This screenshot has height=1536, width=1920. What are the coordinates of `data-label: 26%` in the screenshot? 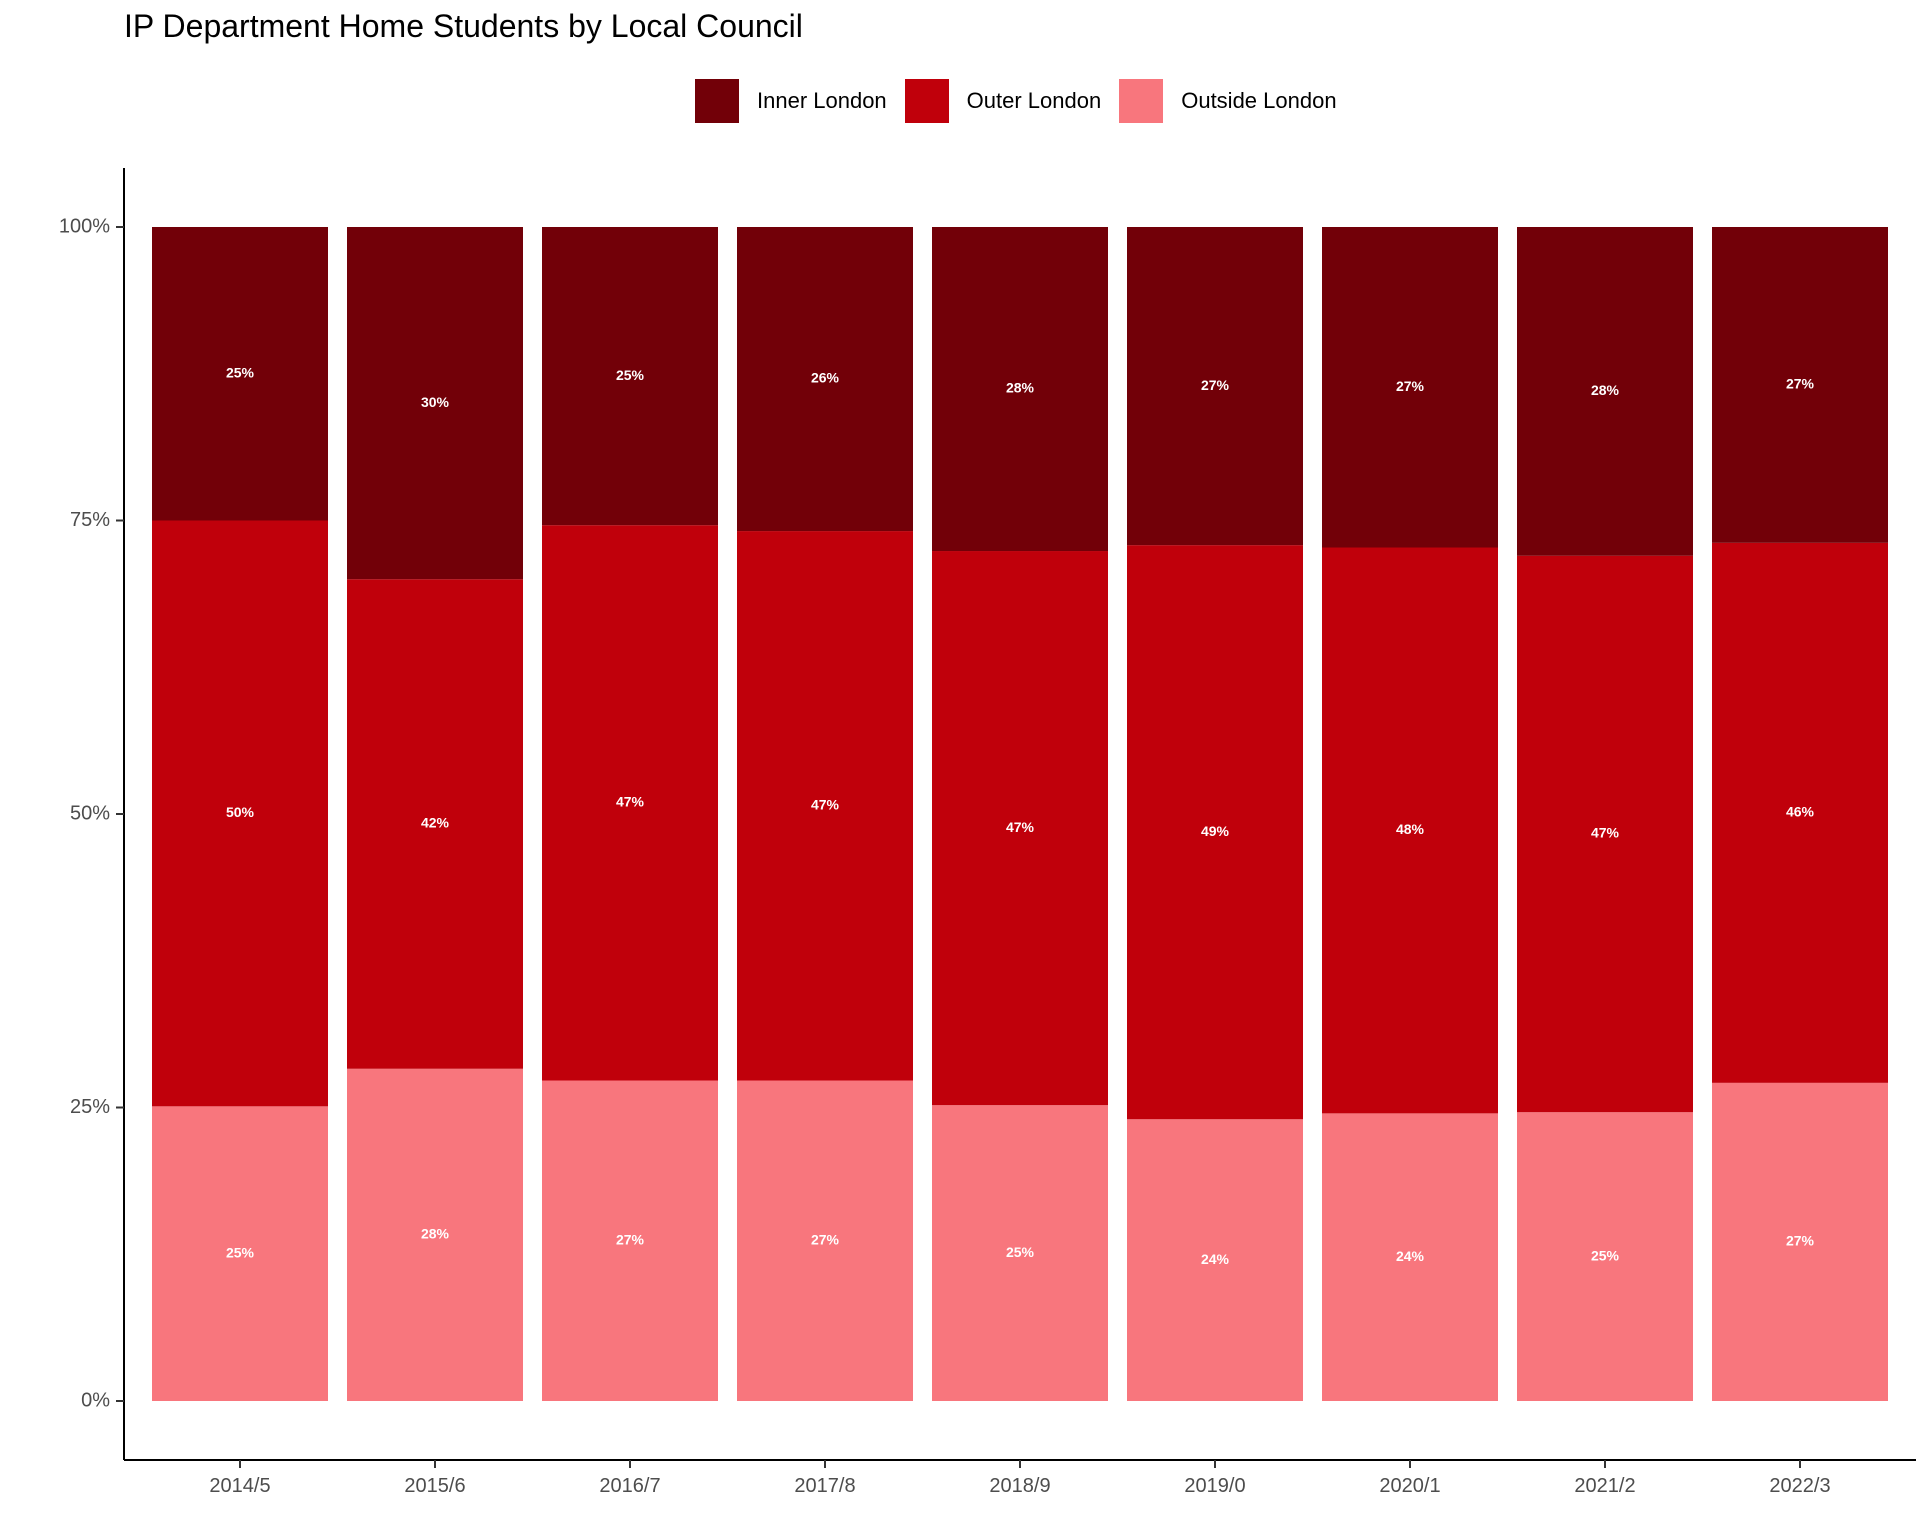 It's located at (825, 378).